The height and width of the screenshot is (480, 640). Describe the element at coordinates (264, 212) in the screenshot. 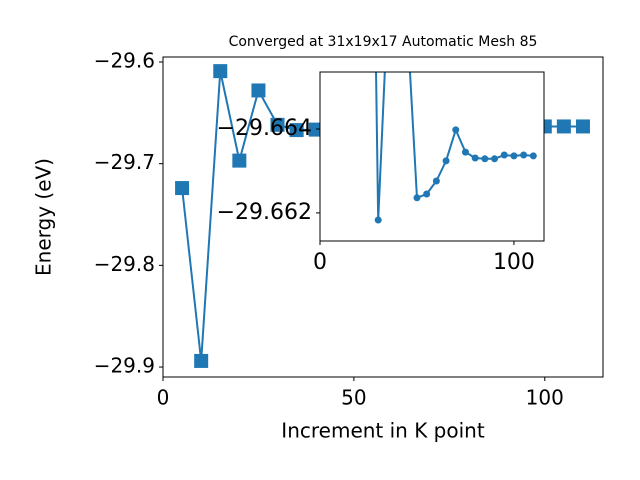

I see `y-tick-label: −29.662` at that location.